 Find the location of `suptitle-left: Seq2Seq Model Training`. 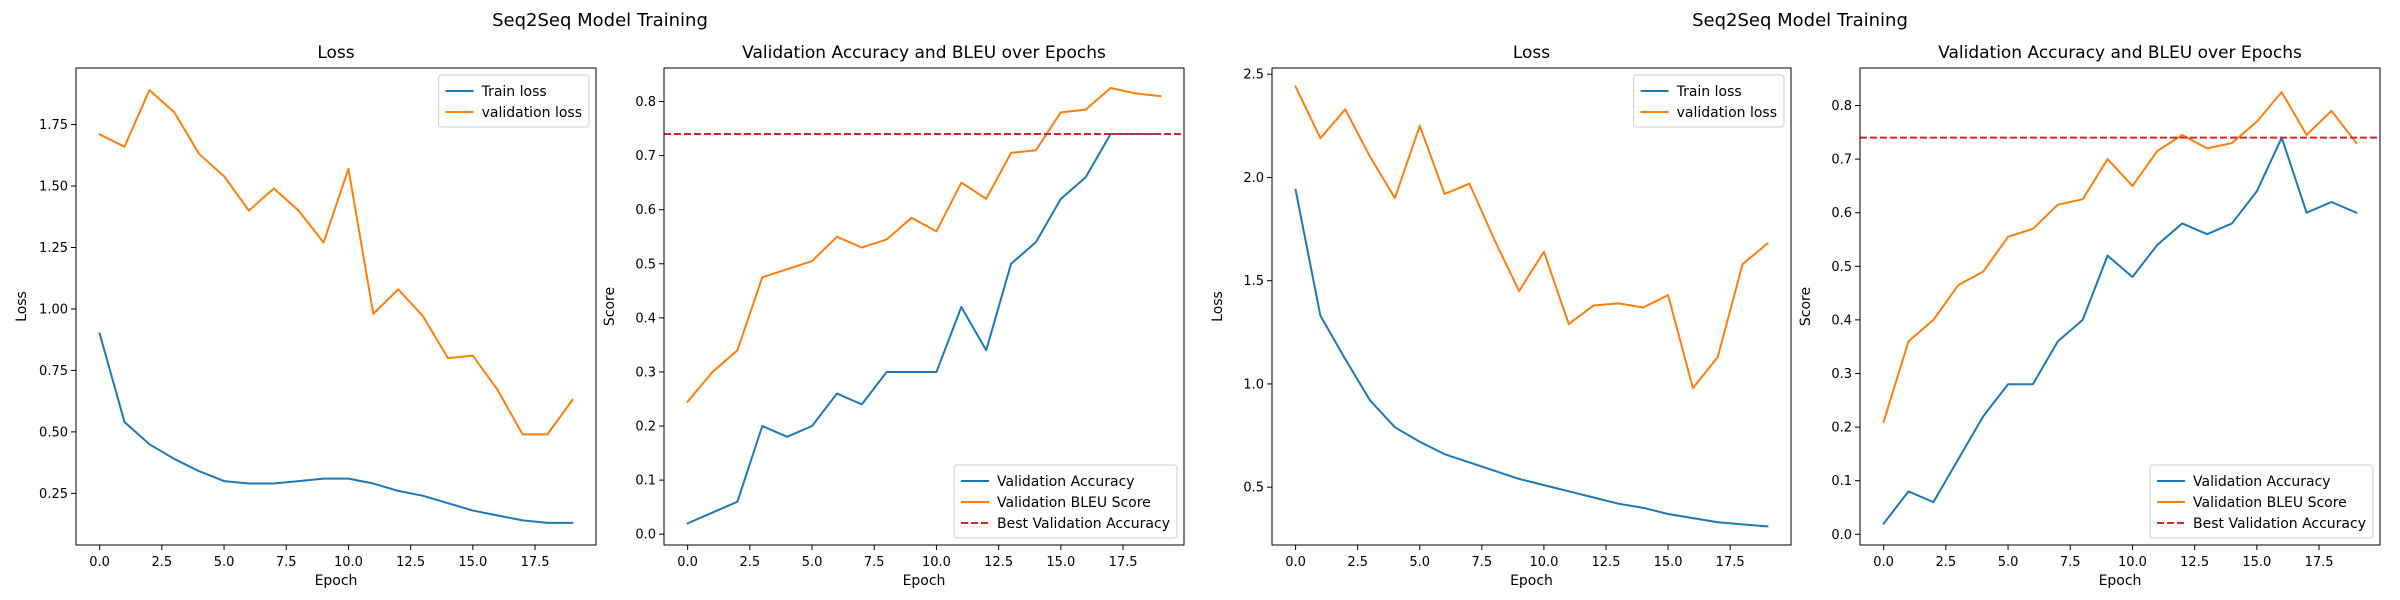

suptitle-left: Seq2Seq Model Training is located at coordinates (600, 20).